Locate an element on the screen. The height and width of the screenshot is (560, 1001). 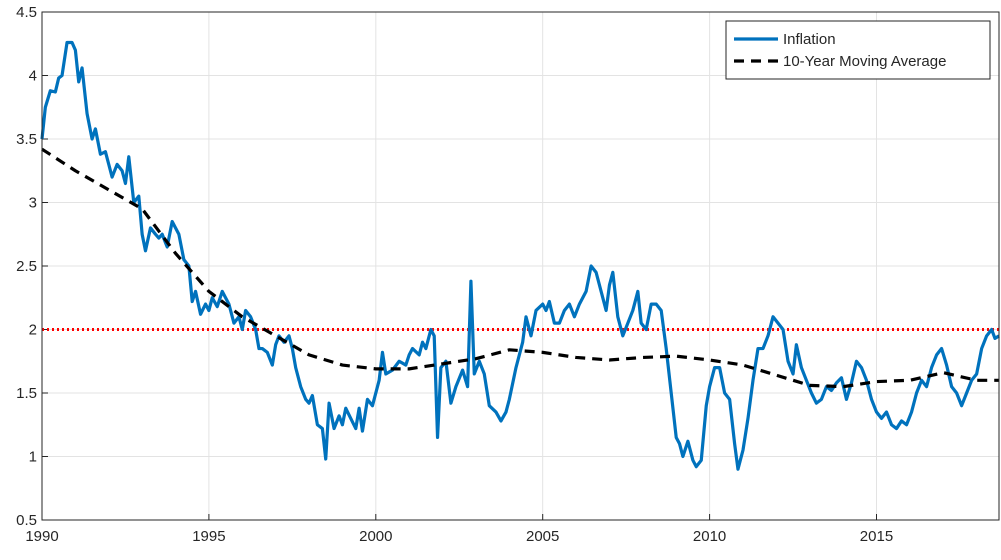
y-tick-label: 1.5 is located at coordinates (26, 393).